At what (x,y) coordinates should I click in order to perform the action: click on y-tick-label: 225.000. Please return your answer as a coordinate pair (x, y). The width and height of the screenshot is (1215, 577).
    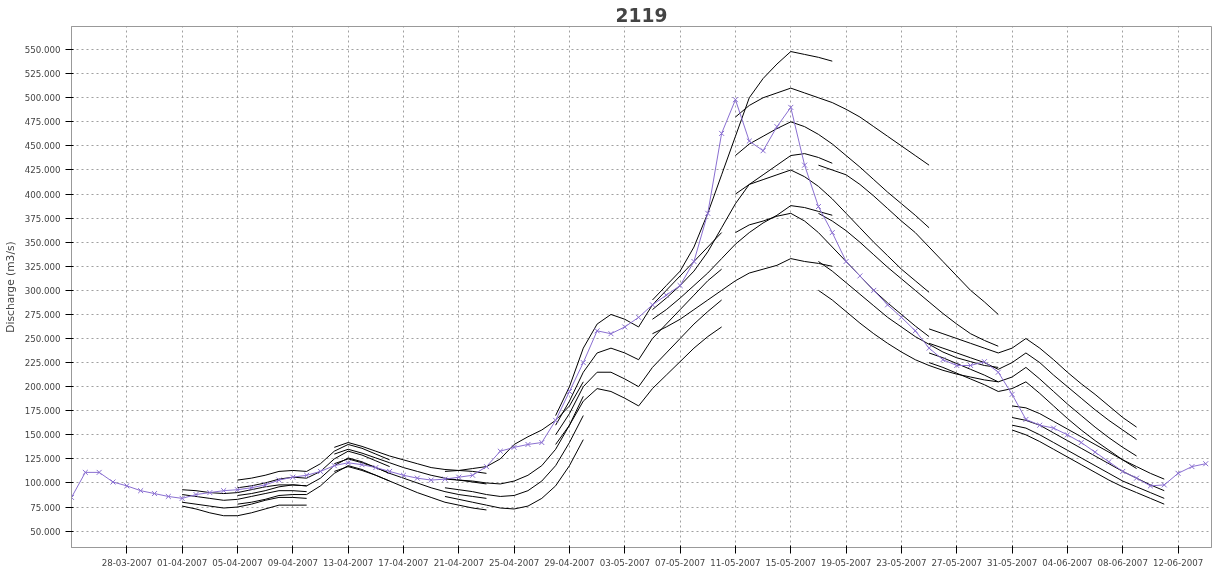
    Looking at the image, I should click on (42, 363).